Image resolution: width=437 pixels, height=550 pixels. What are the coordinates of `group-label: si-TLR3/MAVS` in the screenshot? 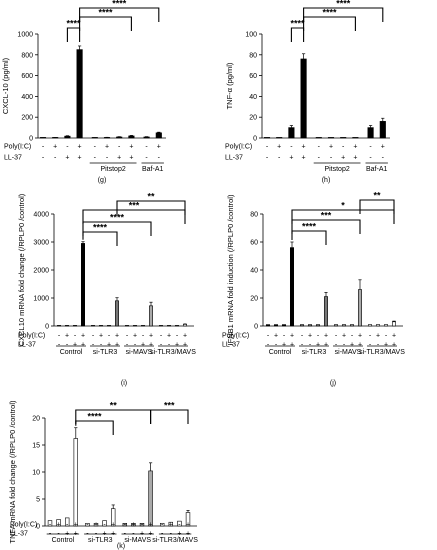 It's located at (175, 540).